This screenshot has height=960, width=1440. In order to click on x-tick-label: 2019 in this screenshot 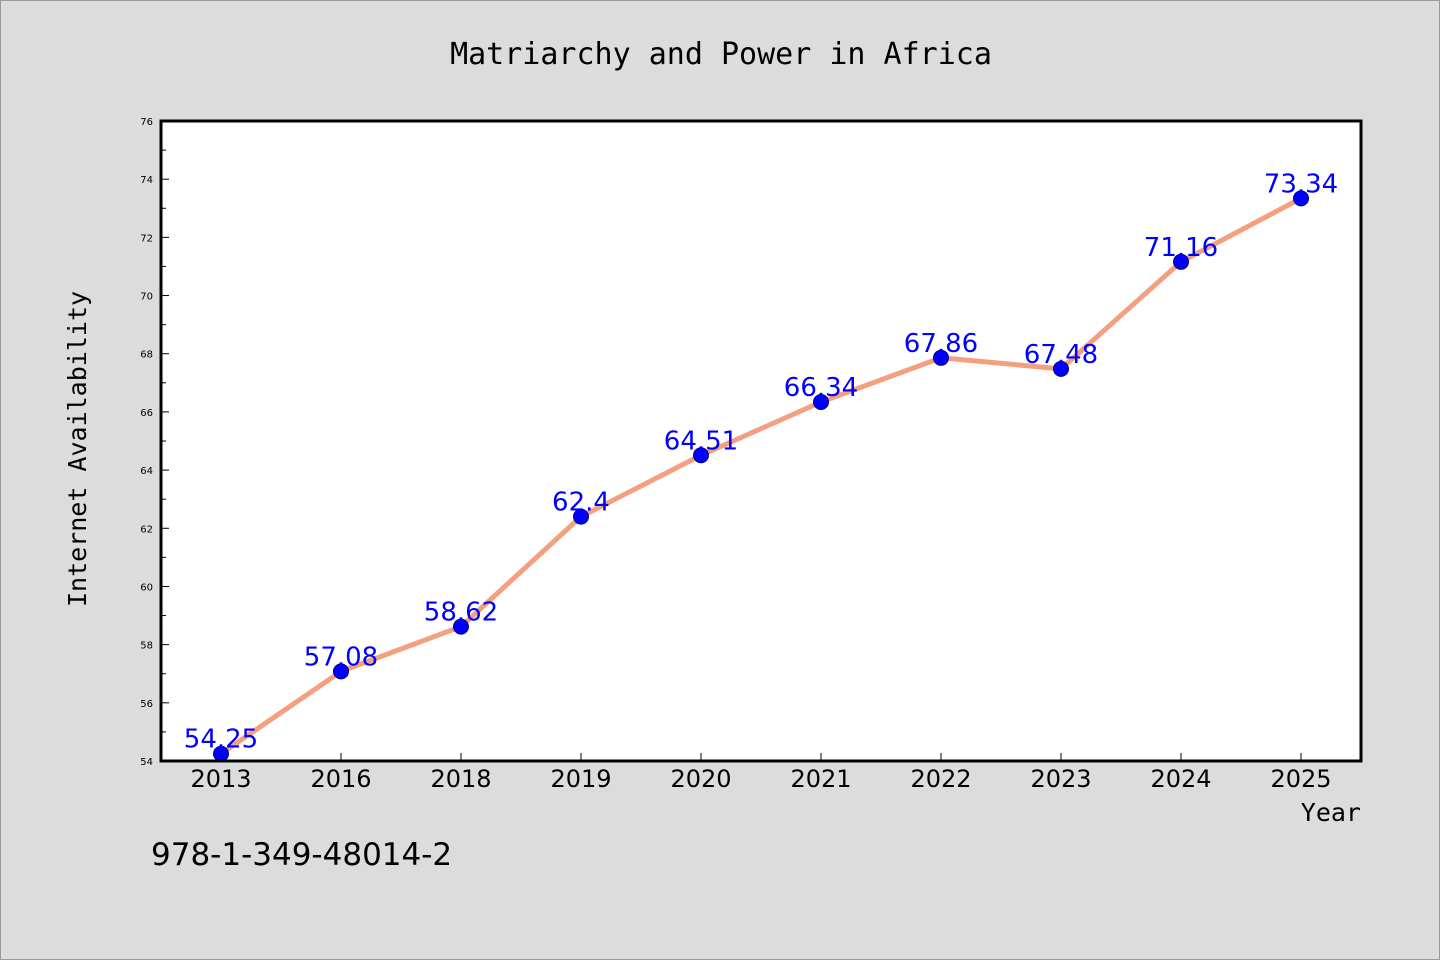, I will do `click(580, 779)`.